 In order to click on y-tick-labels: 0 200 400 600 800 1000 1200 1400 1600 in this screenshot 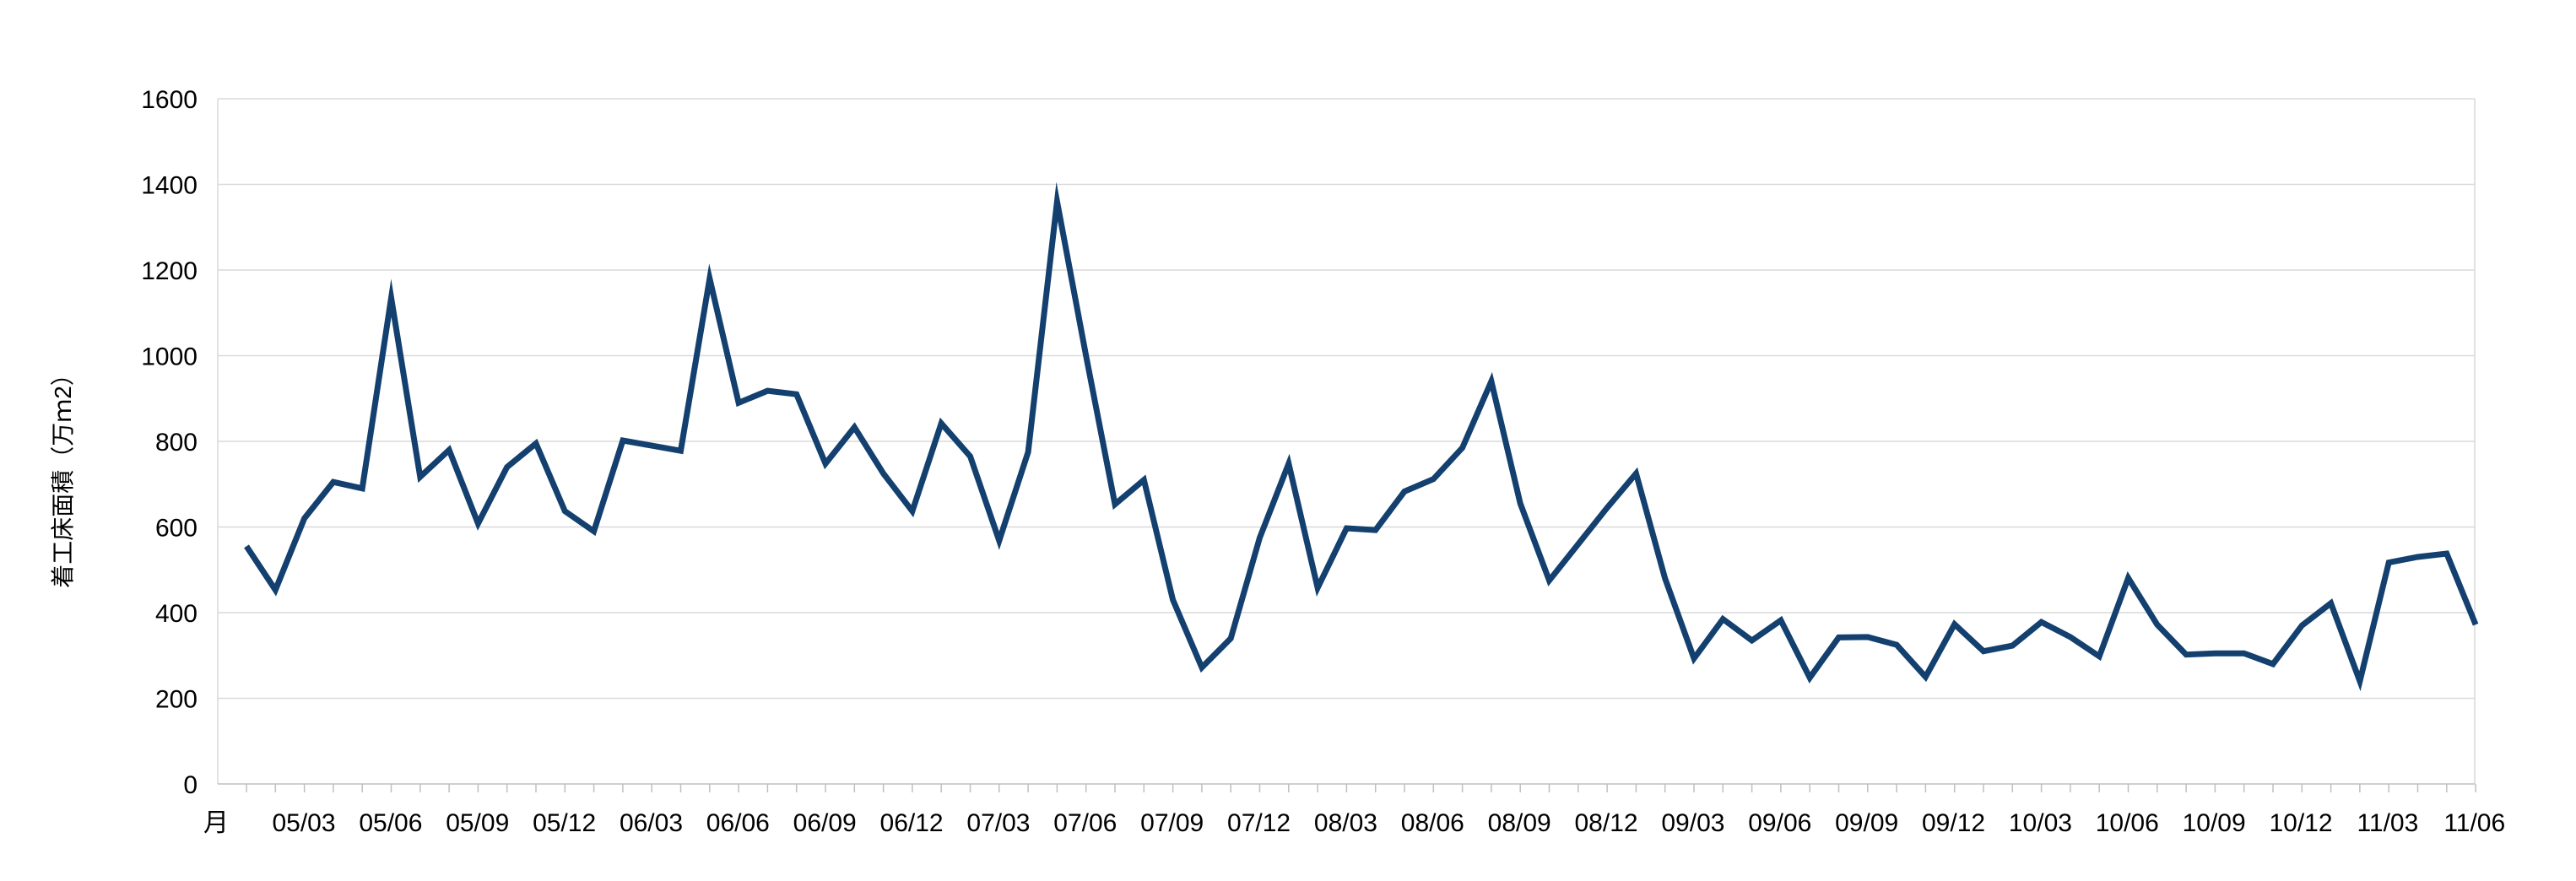, I will do `click(169, 443)`.